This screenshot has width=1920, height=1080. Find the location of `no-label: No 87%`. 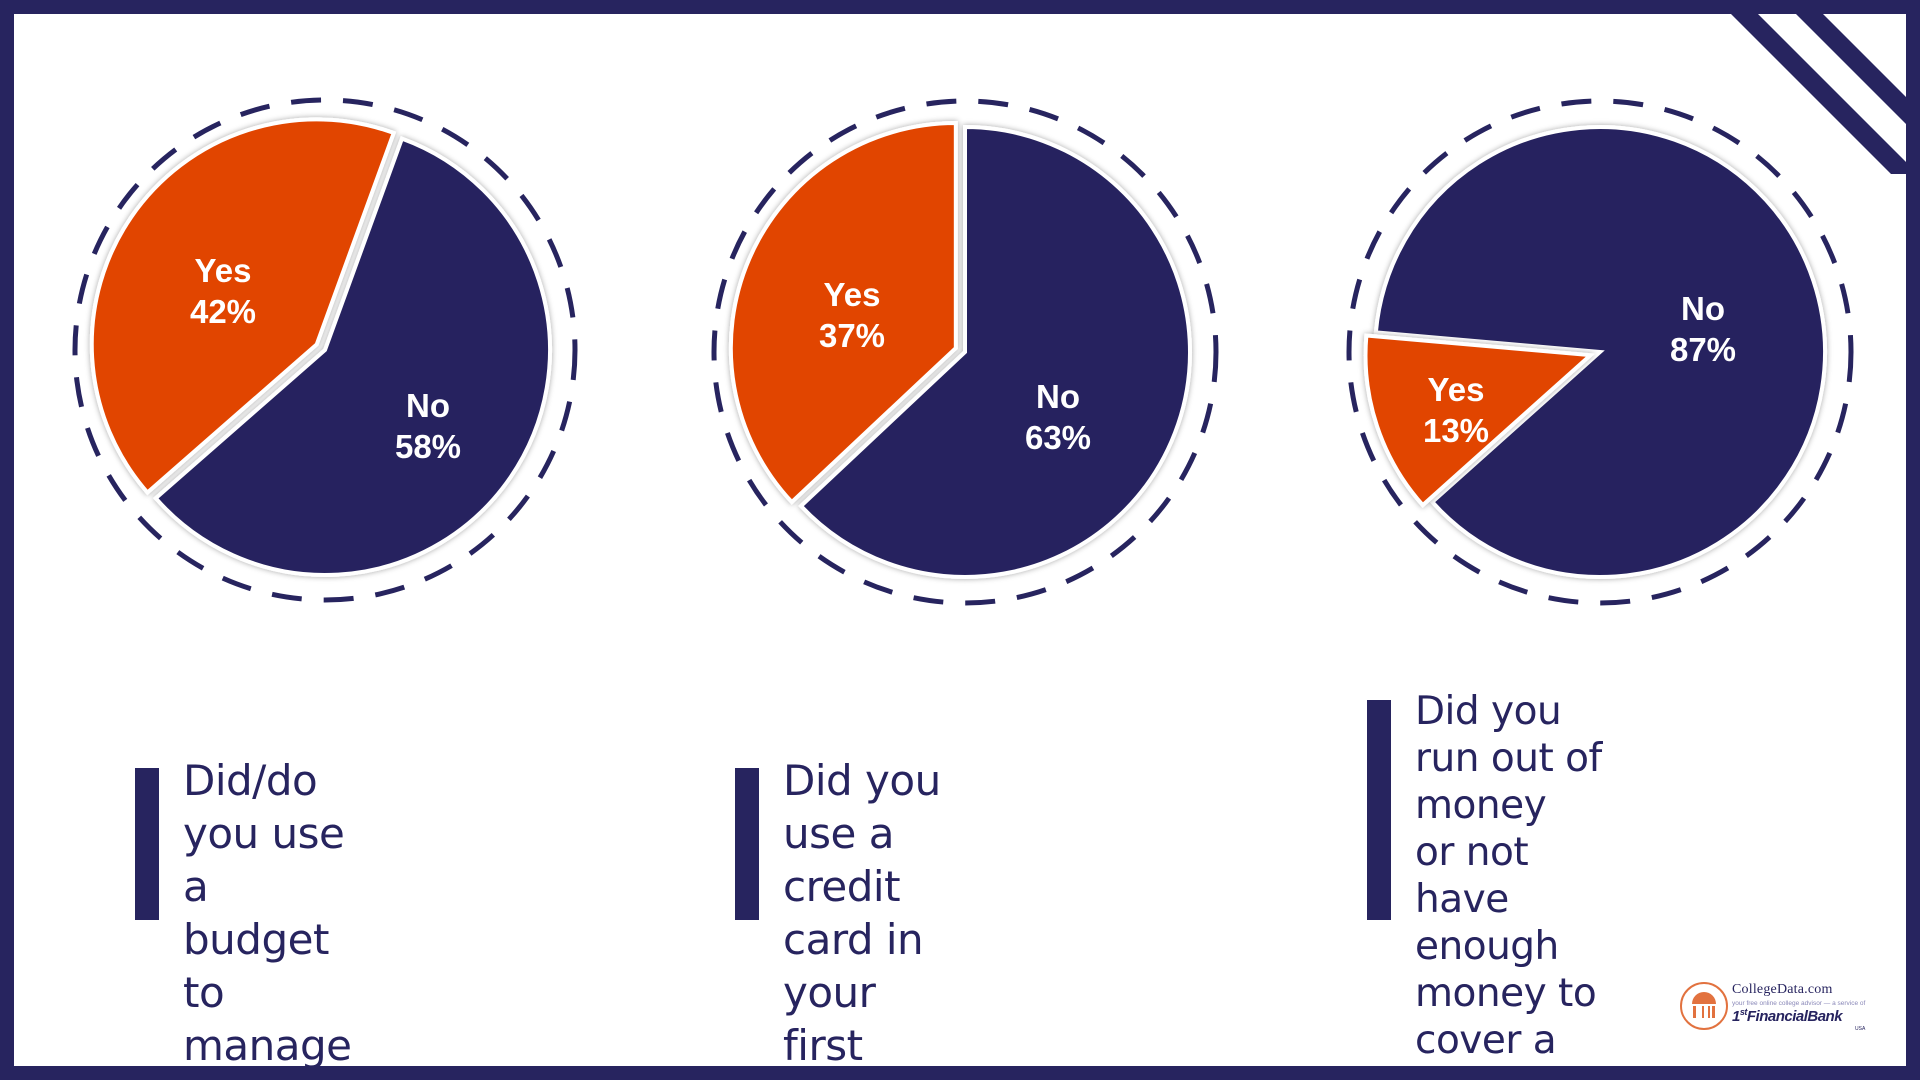

no-label: No 87% is located at coordinates (1703, 329).